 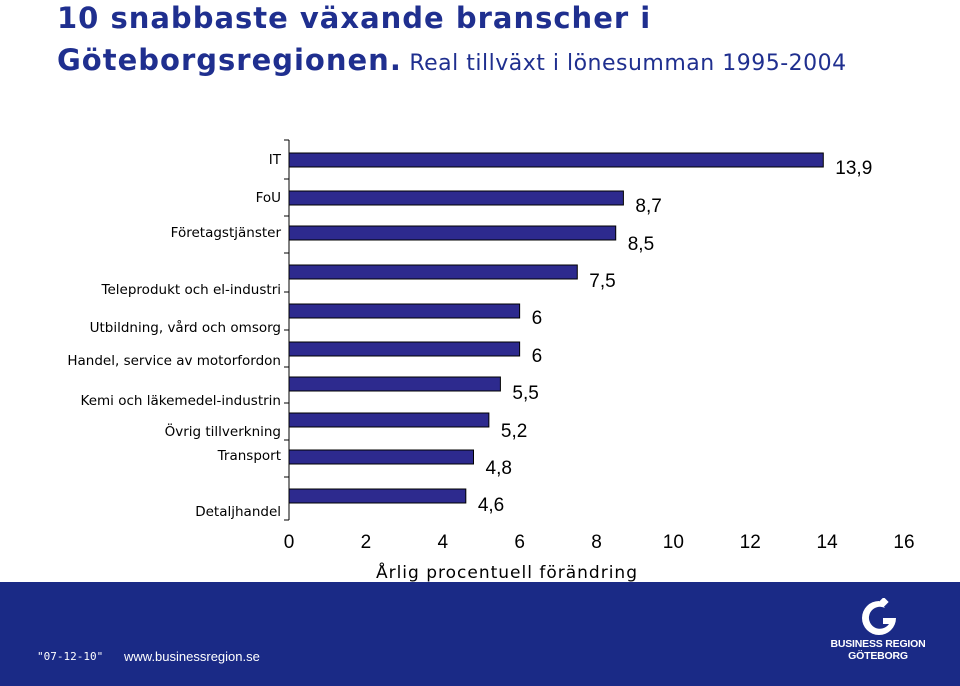 I want to click on category-label: FoU, so click(x=268, y=198).